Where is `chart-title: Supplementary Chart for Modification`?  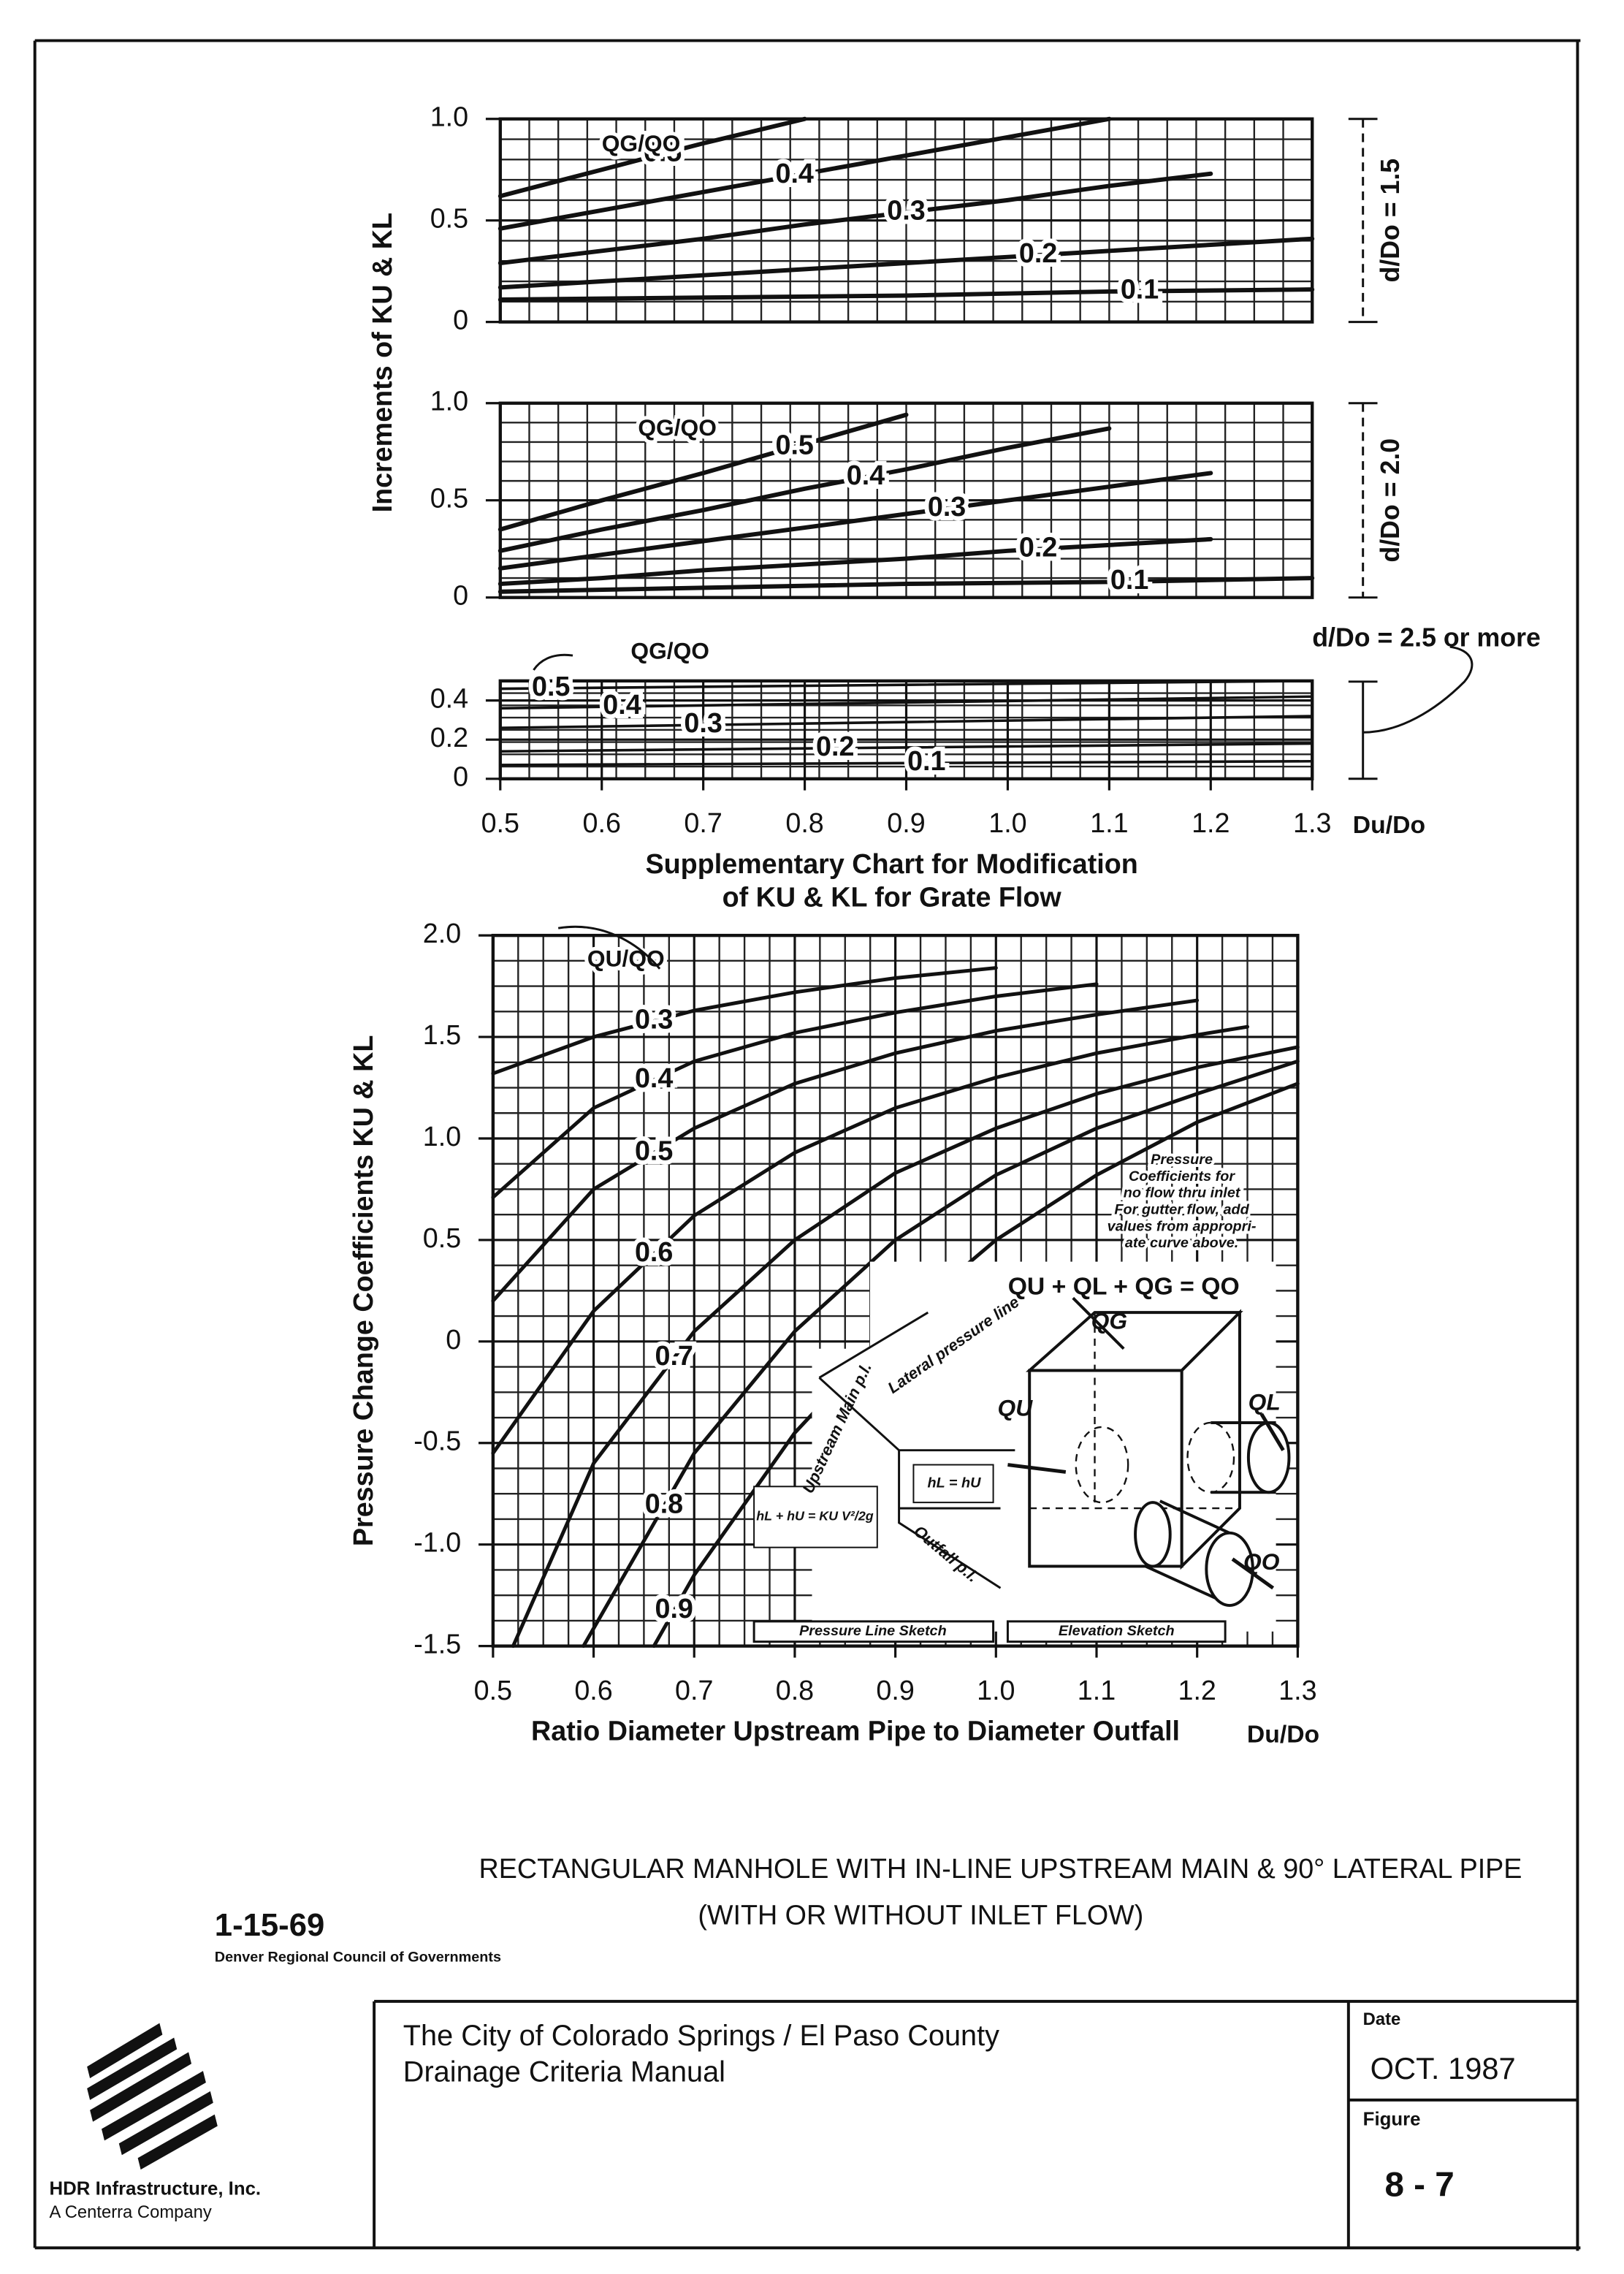
chart-title: Supplementary Chart for Modification is located at coordinates (892, 863).